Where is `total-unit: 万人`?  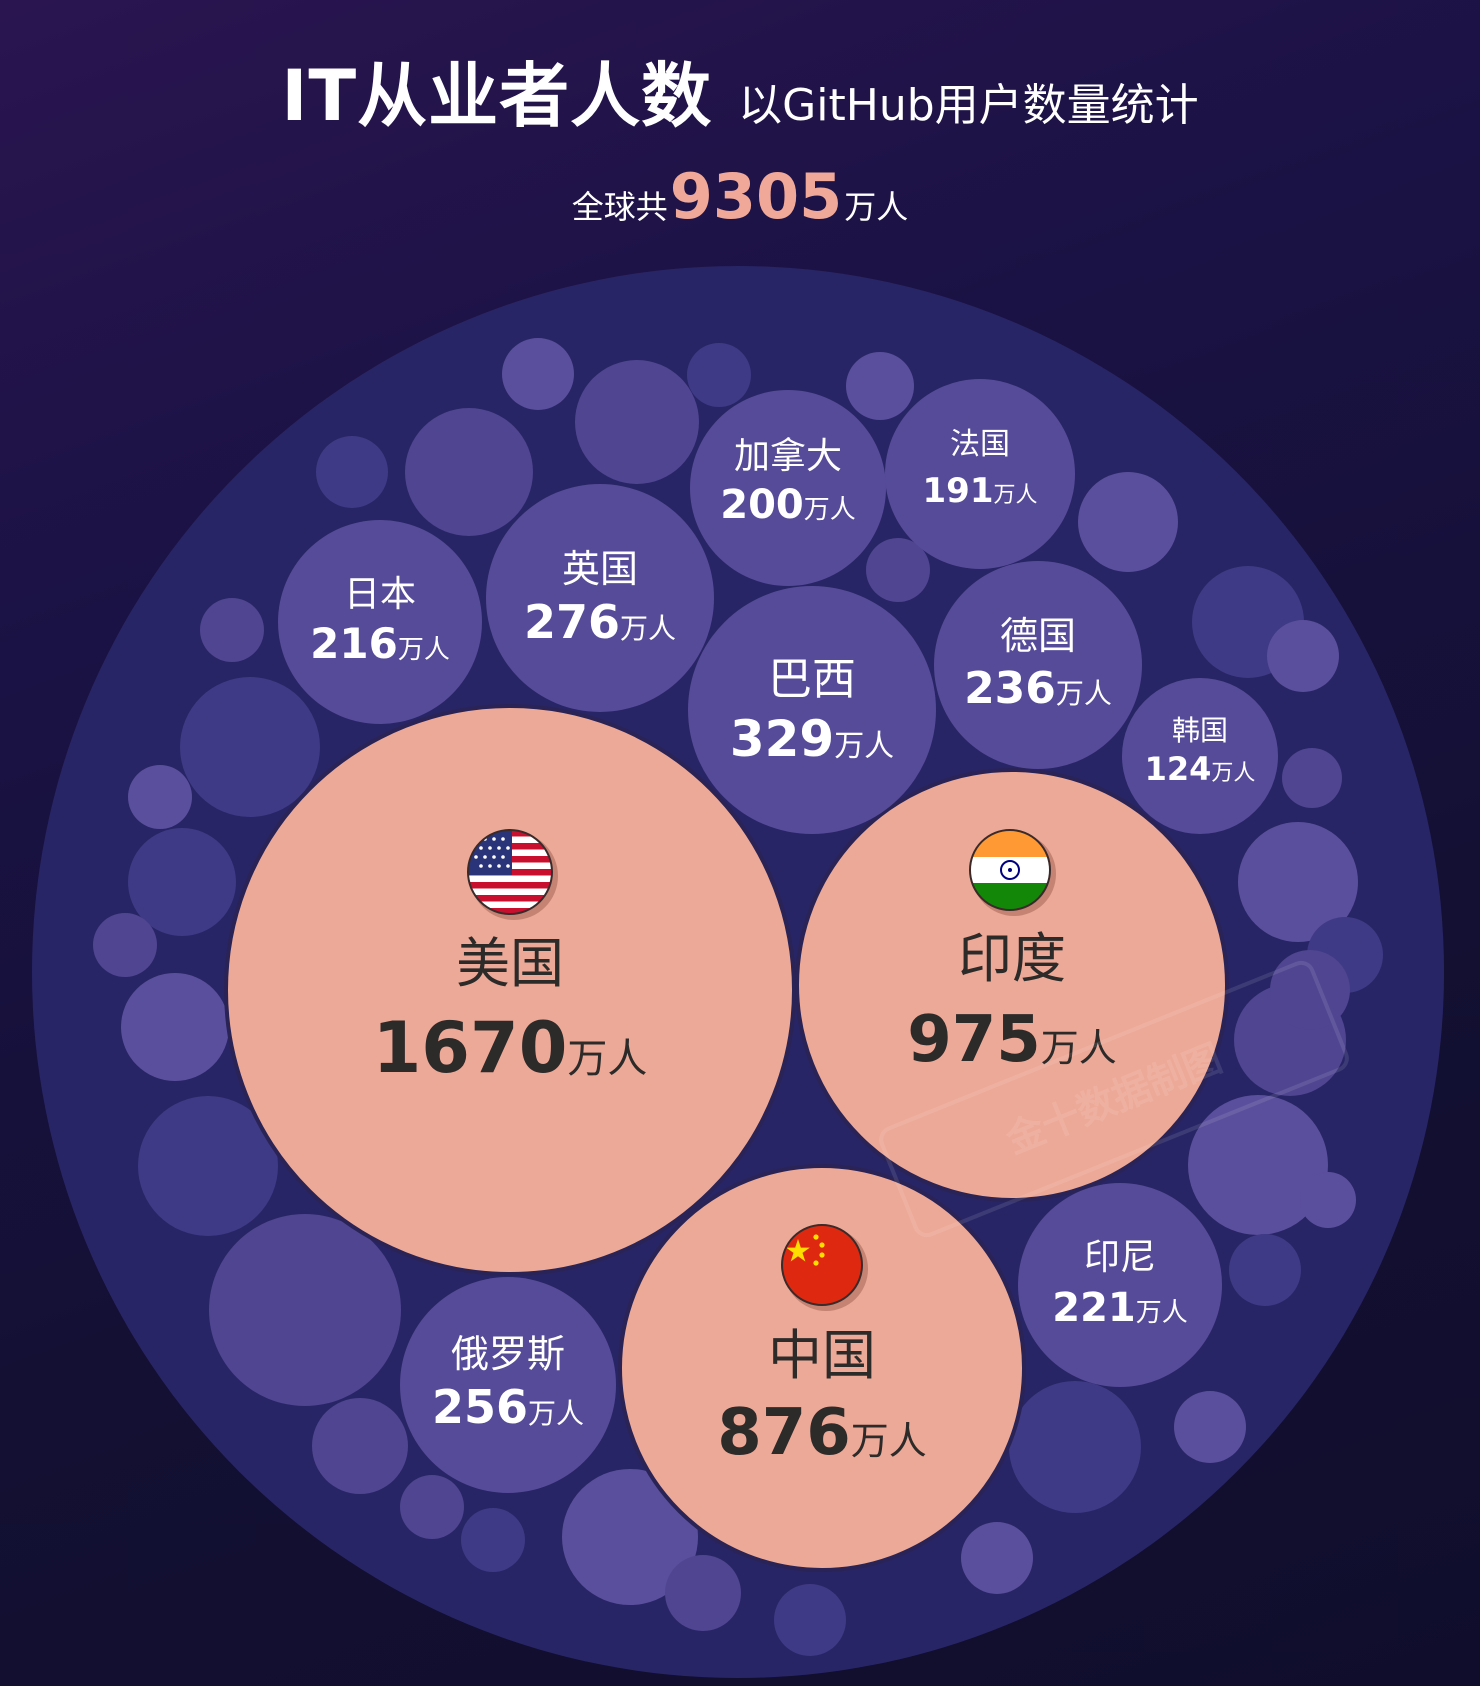 total-unit: 万人 is located at coordinates (876, 207).